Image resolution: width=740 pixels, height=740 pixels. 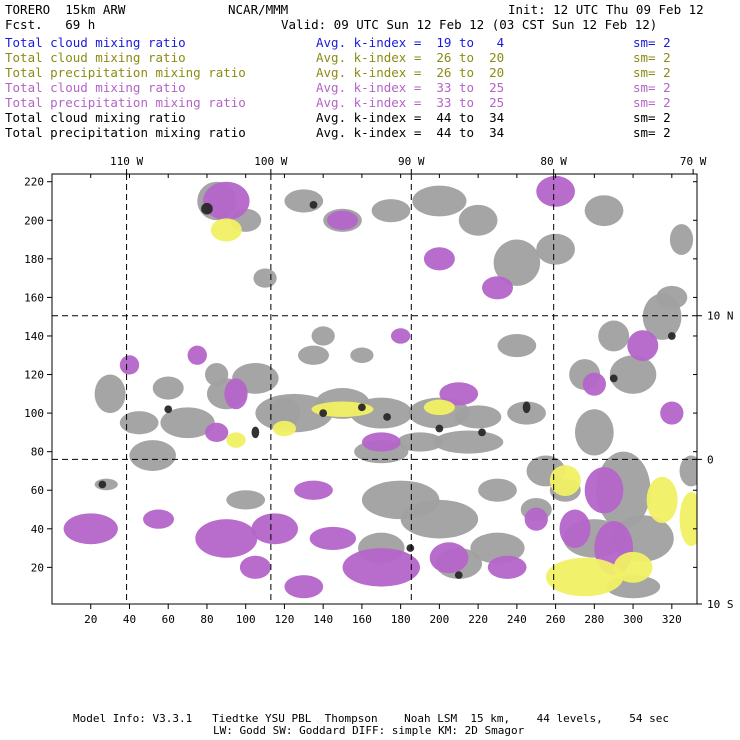 What do you see at coordinates (34, 336) in the screenshot?
I see `y-tick-label: 140` at bounding box center [34, 336].